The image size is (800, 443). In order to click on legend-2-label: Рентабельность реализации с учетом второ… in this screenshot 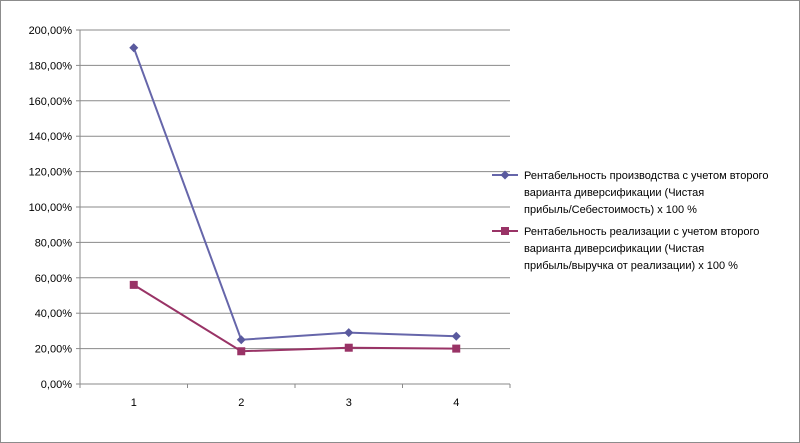, I will do `click(641, 232)`.